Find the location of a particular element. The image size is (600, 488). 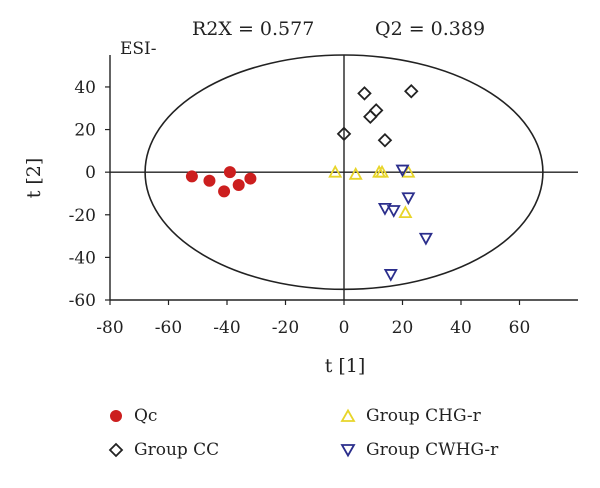

x-tick-label: 20 is located at coordinates (403, 328).